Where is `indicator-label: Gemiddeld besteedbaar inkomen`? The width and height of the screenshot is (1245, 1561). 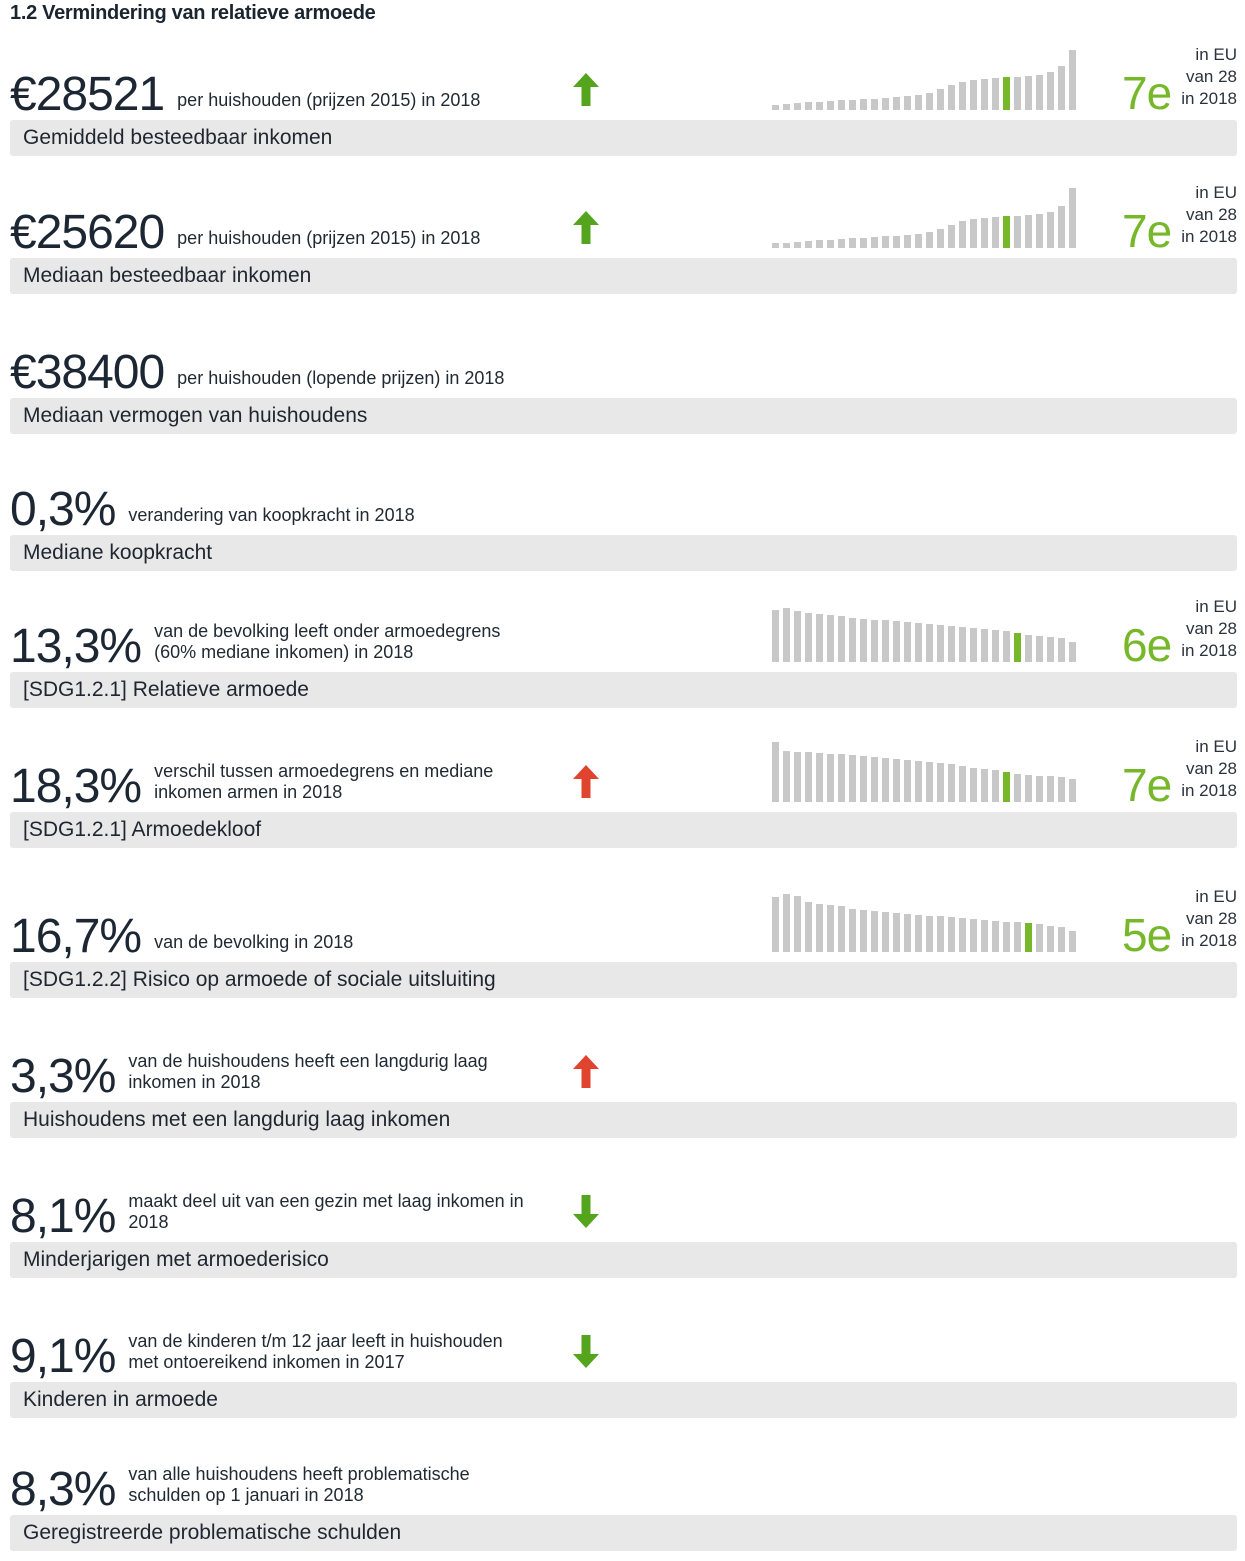
indicator-label: Gemiddeld besteedbaar inkomen is located at coordinates (178, 137).